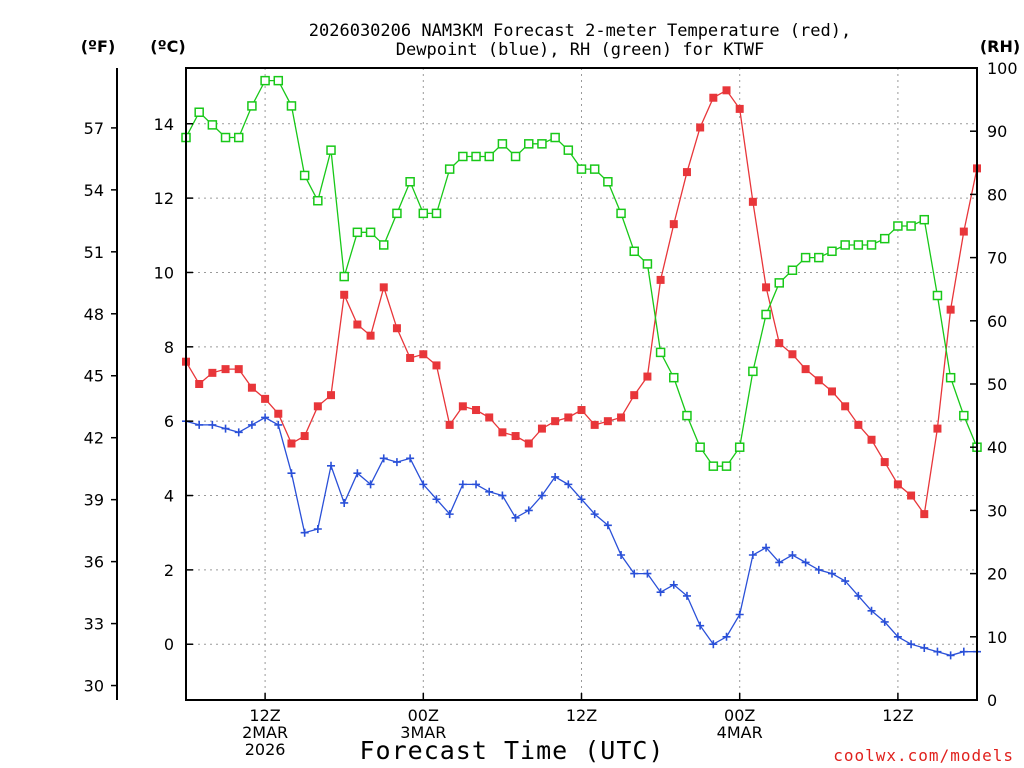 This screenshot has height=768, width=1024. Describe the element at coordinates (169, 347) in the screenshot. I see `celsius-tick-label: 8` at that location.